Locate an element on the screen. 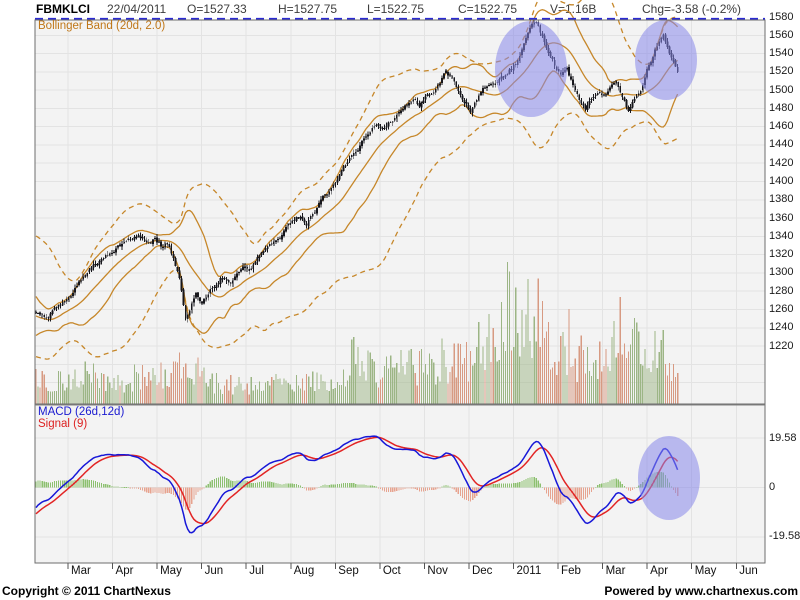  powered-by-text: Powered by www.chartnexus.com is located at coordinates (701, 591).